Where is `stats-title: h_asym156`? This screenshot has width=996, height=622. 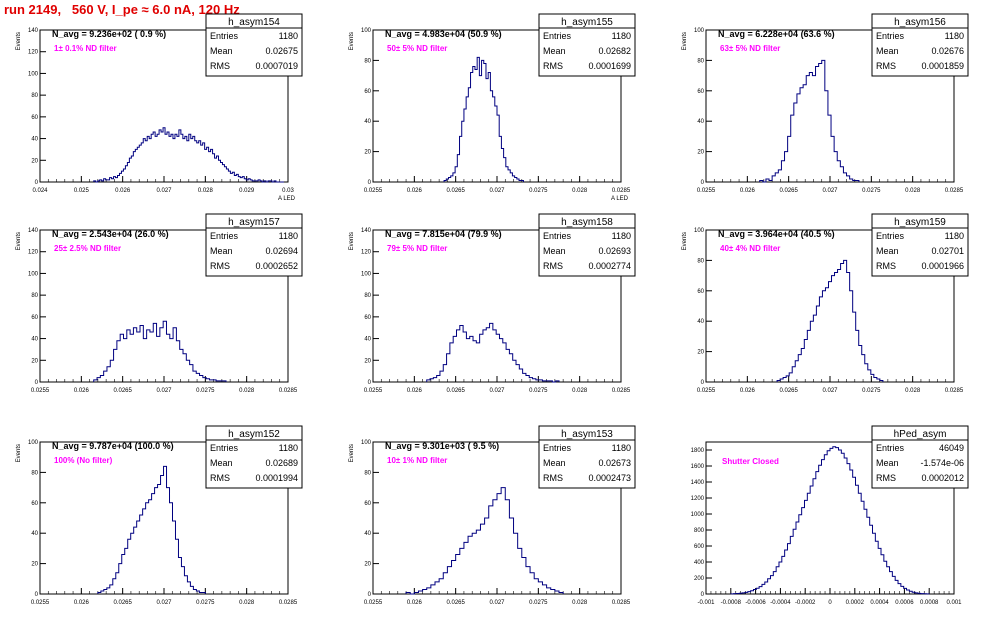
stats-title: h_asym156 is located at coordinates (920, 22).